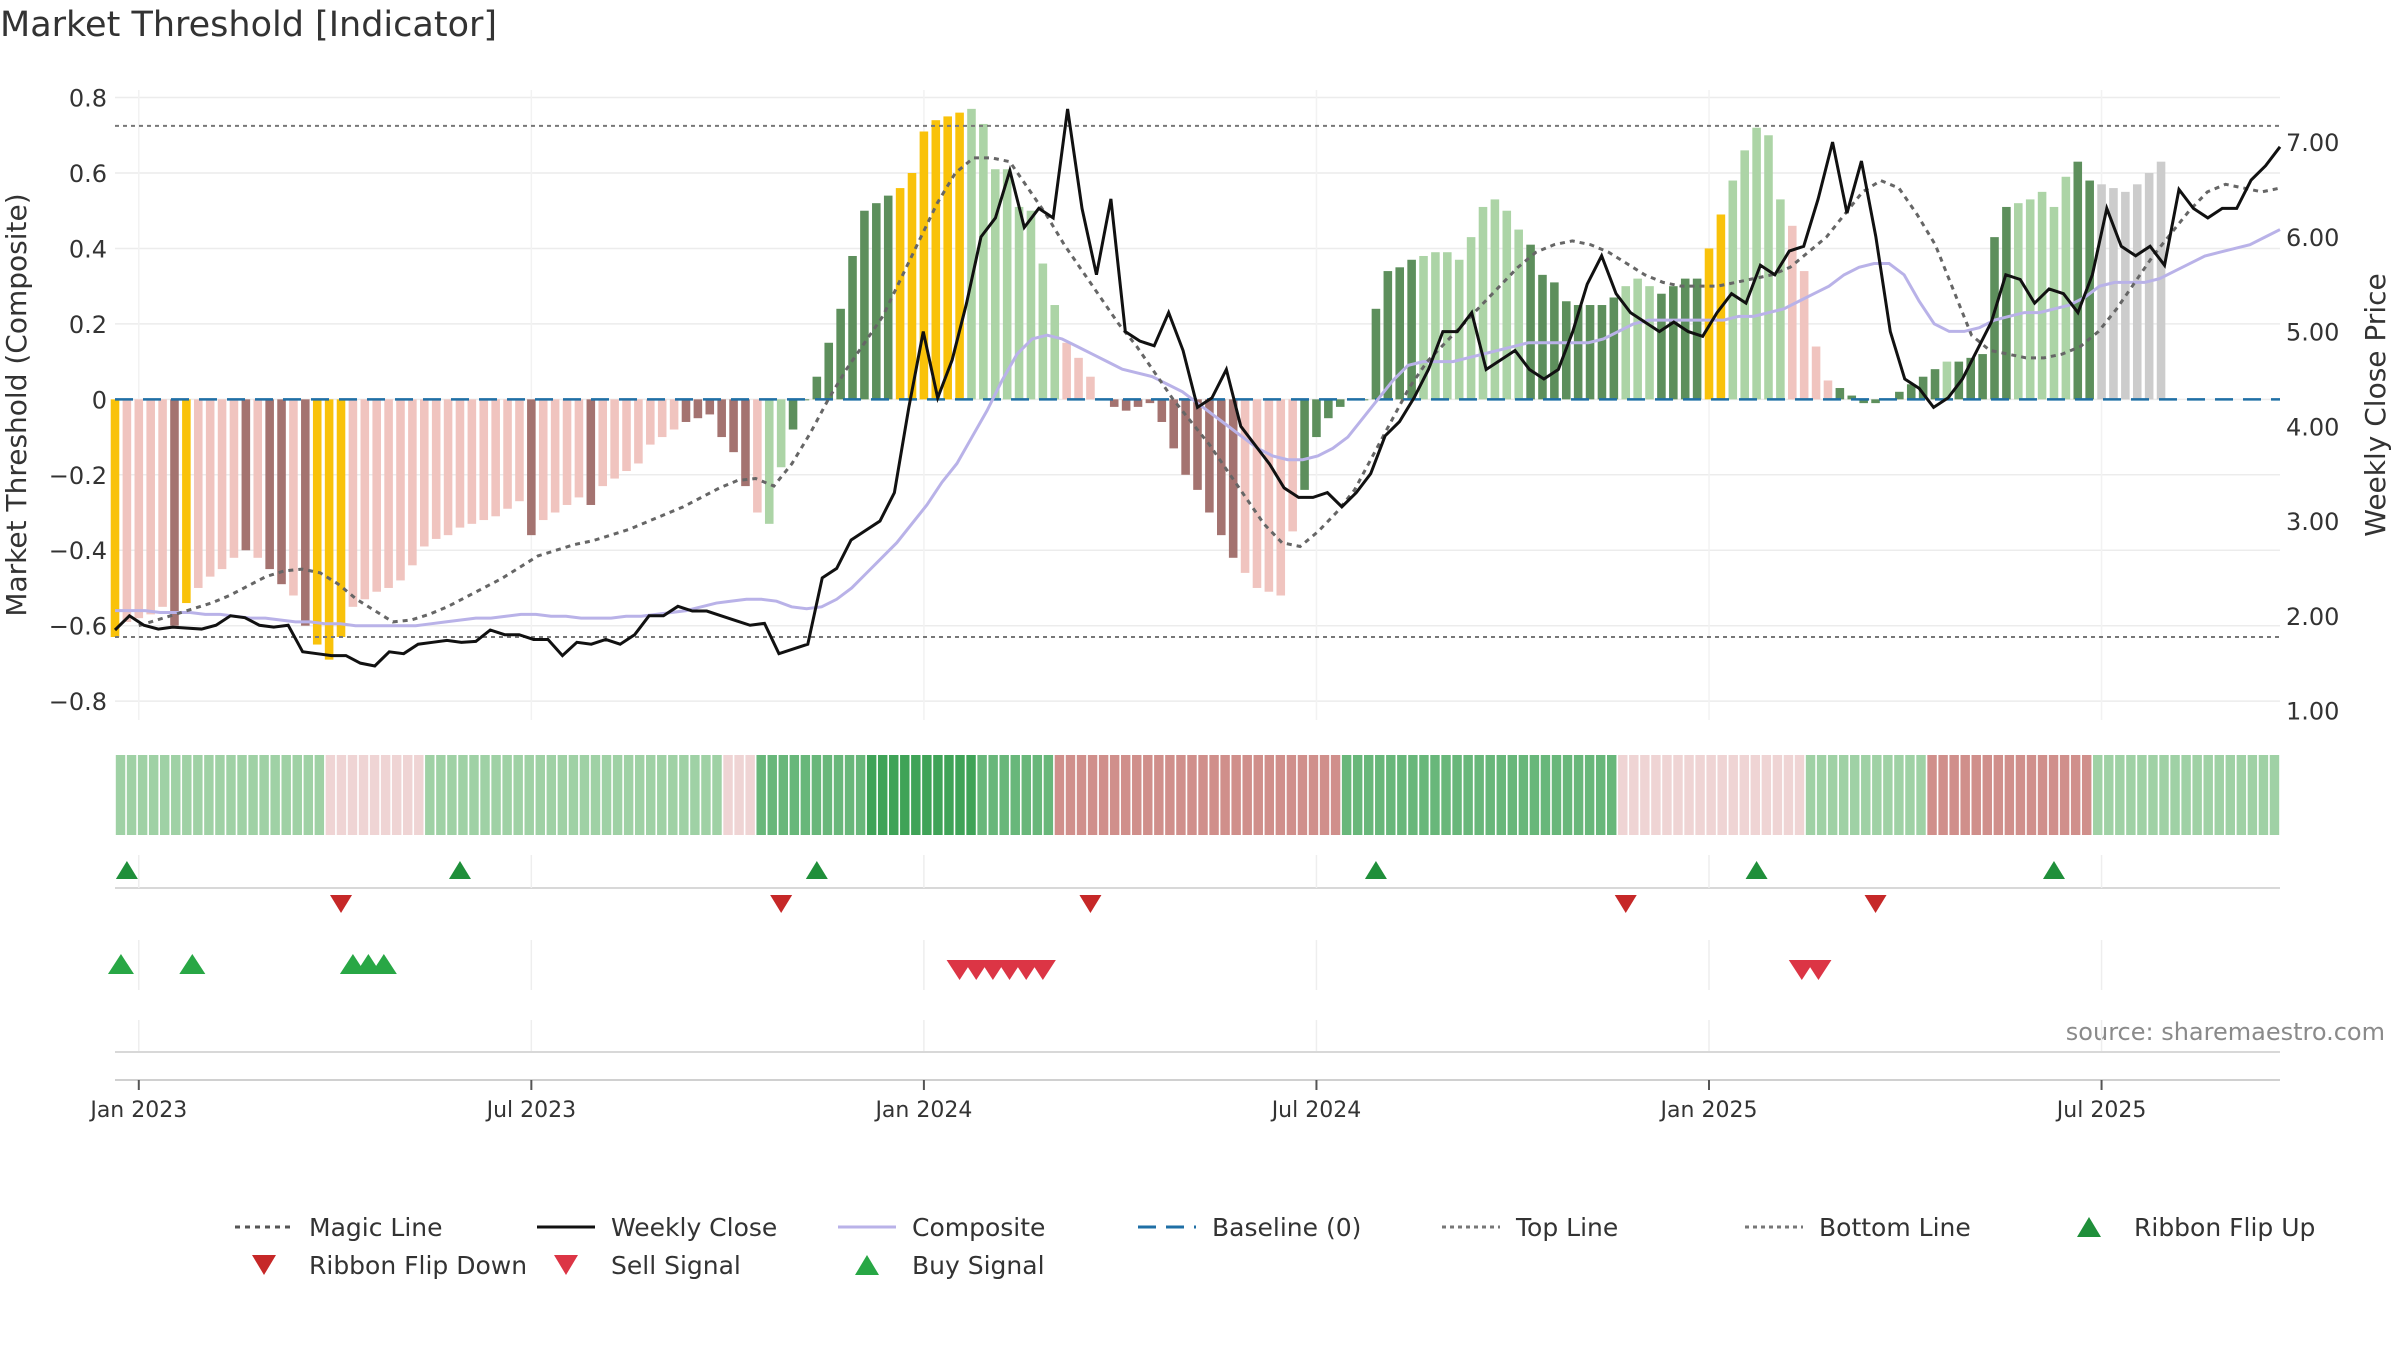 Image resolution: width=2400 pixels, height=1350 pixels. Describe the element at coordinates (676, 1265) in the screenshot. I see `legend-label: Sell Signal` at that location.